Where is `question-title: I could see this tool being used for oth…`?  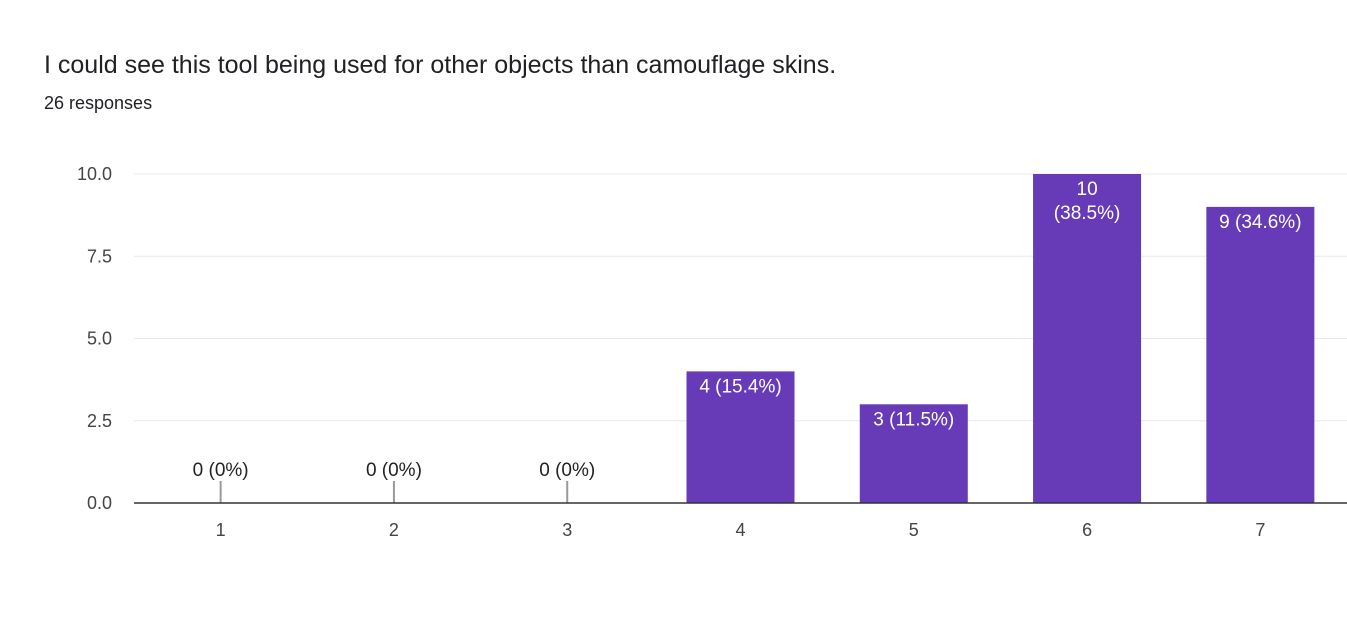 question-title: I could see this tool being used for oth… is located at coordinates (440, 65).